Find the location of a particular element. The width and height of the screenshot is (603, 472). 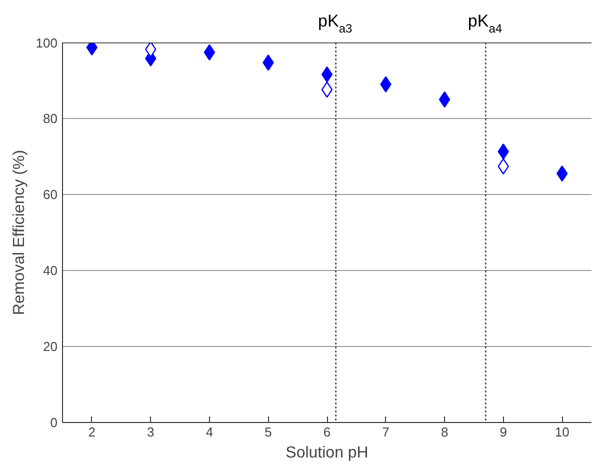

x-axis-title: Solution pH is located at coordinates (327, 453).